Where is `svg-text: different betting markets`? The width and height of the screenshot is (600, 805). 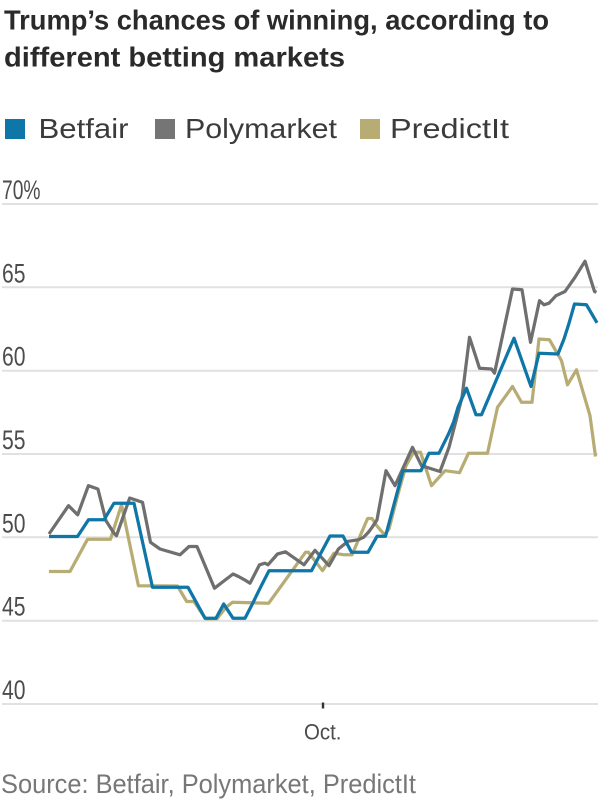 svg-text: different betting markets is located at coordinates (174, 57).